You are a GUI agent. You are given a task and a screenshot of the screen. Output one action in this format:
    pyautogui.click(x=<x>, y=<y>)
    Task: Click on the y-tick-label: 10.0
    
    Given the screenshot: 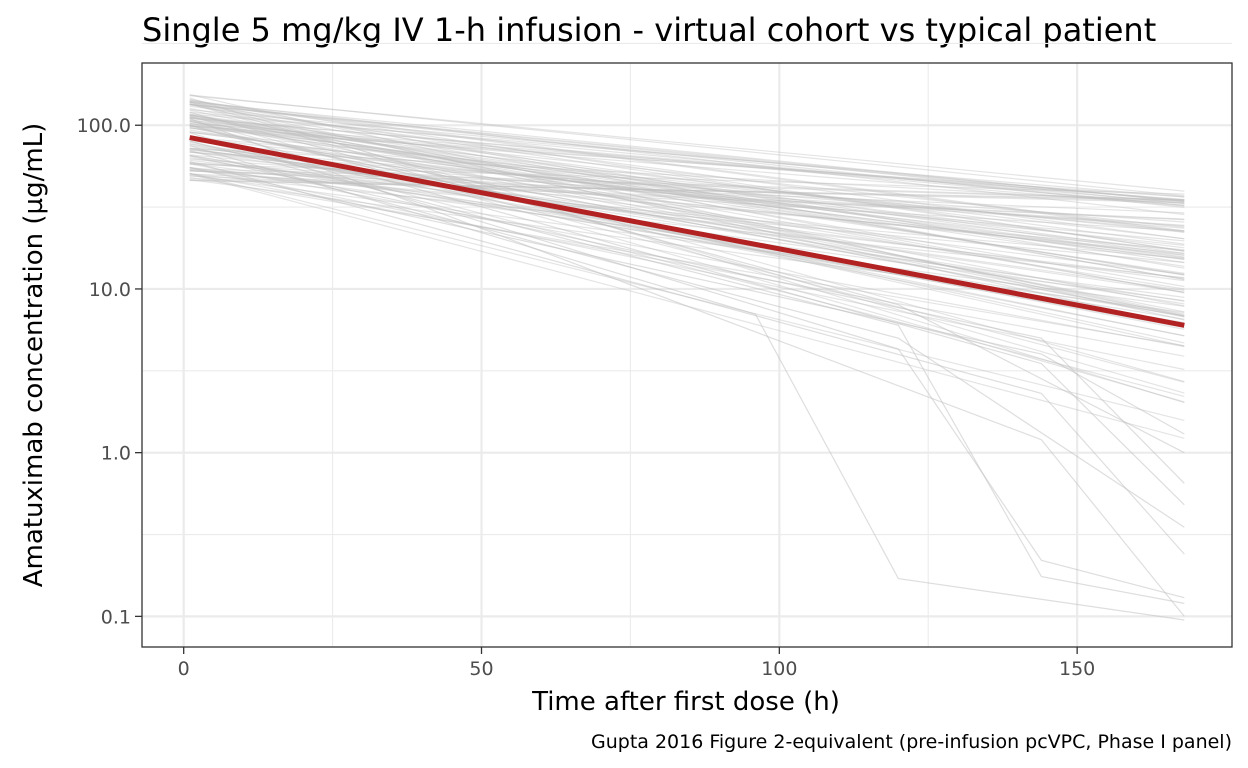 What is the action you would take?
    pyautogui.click(x=110, y=290)
    